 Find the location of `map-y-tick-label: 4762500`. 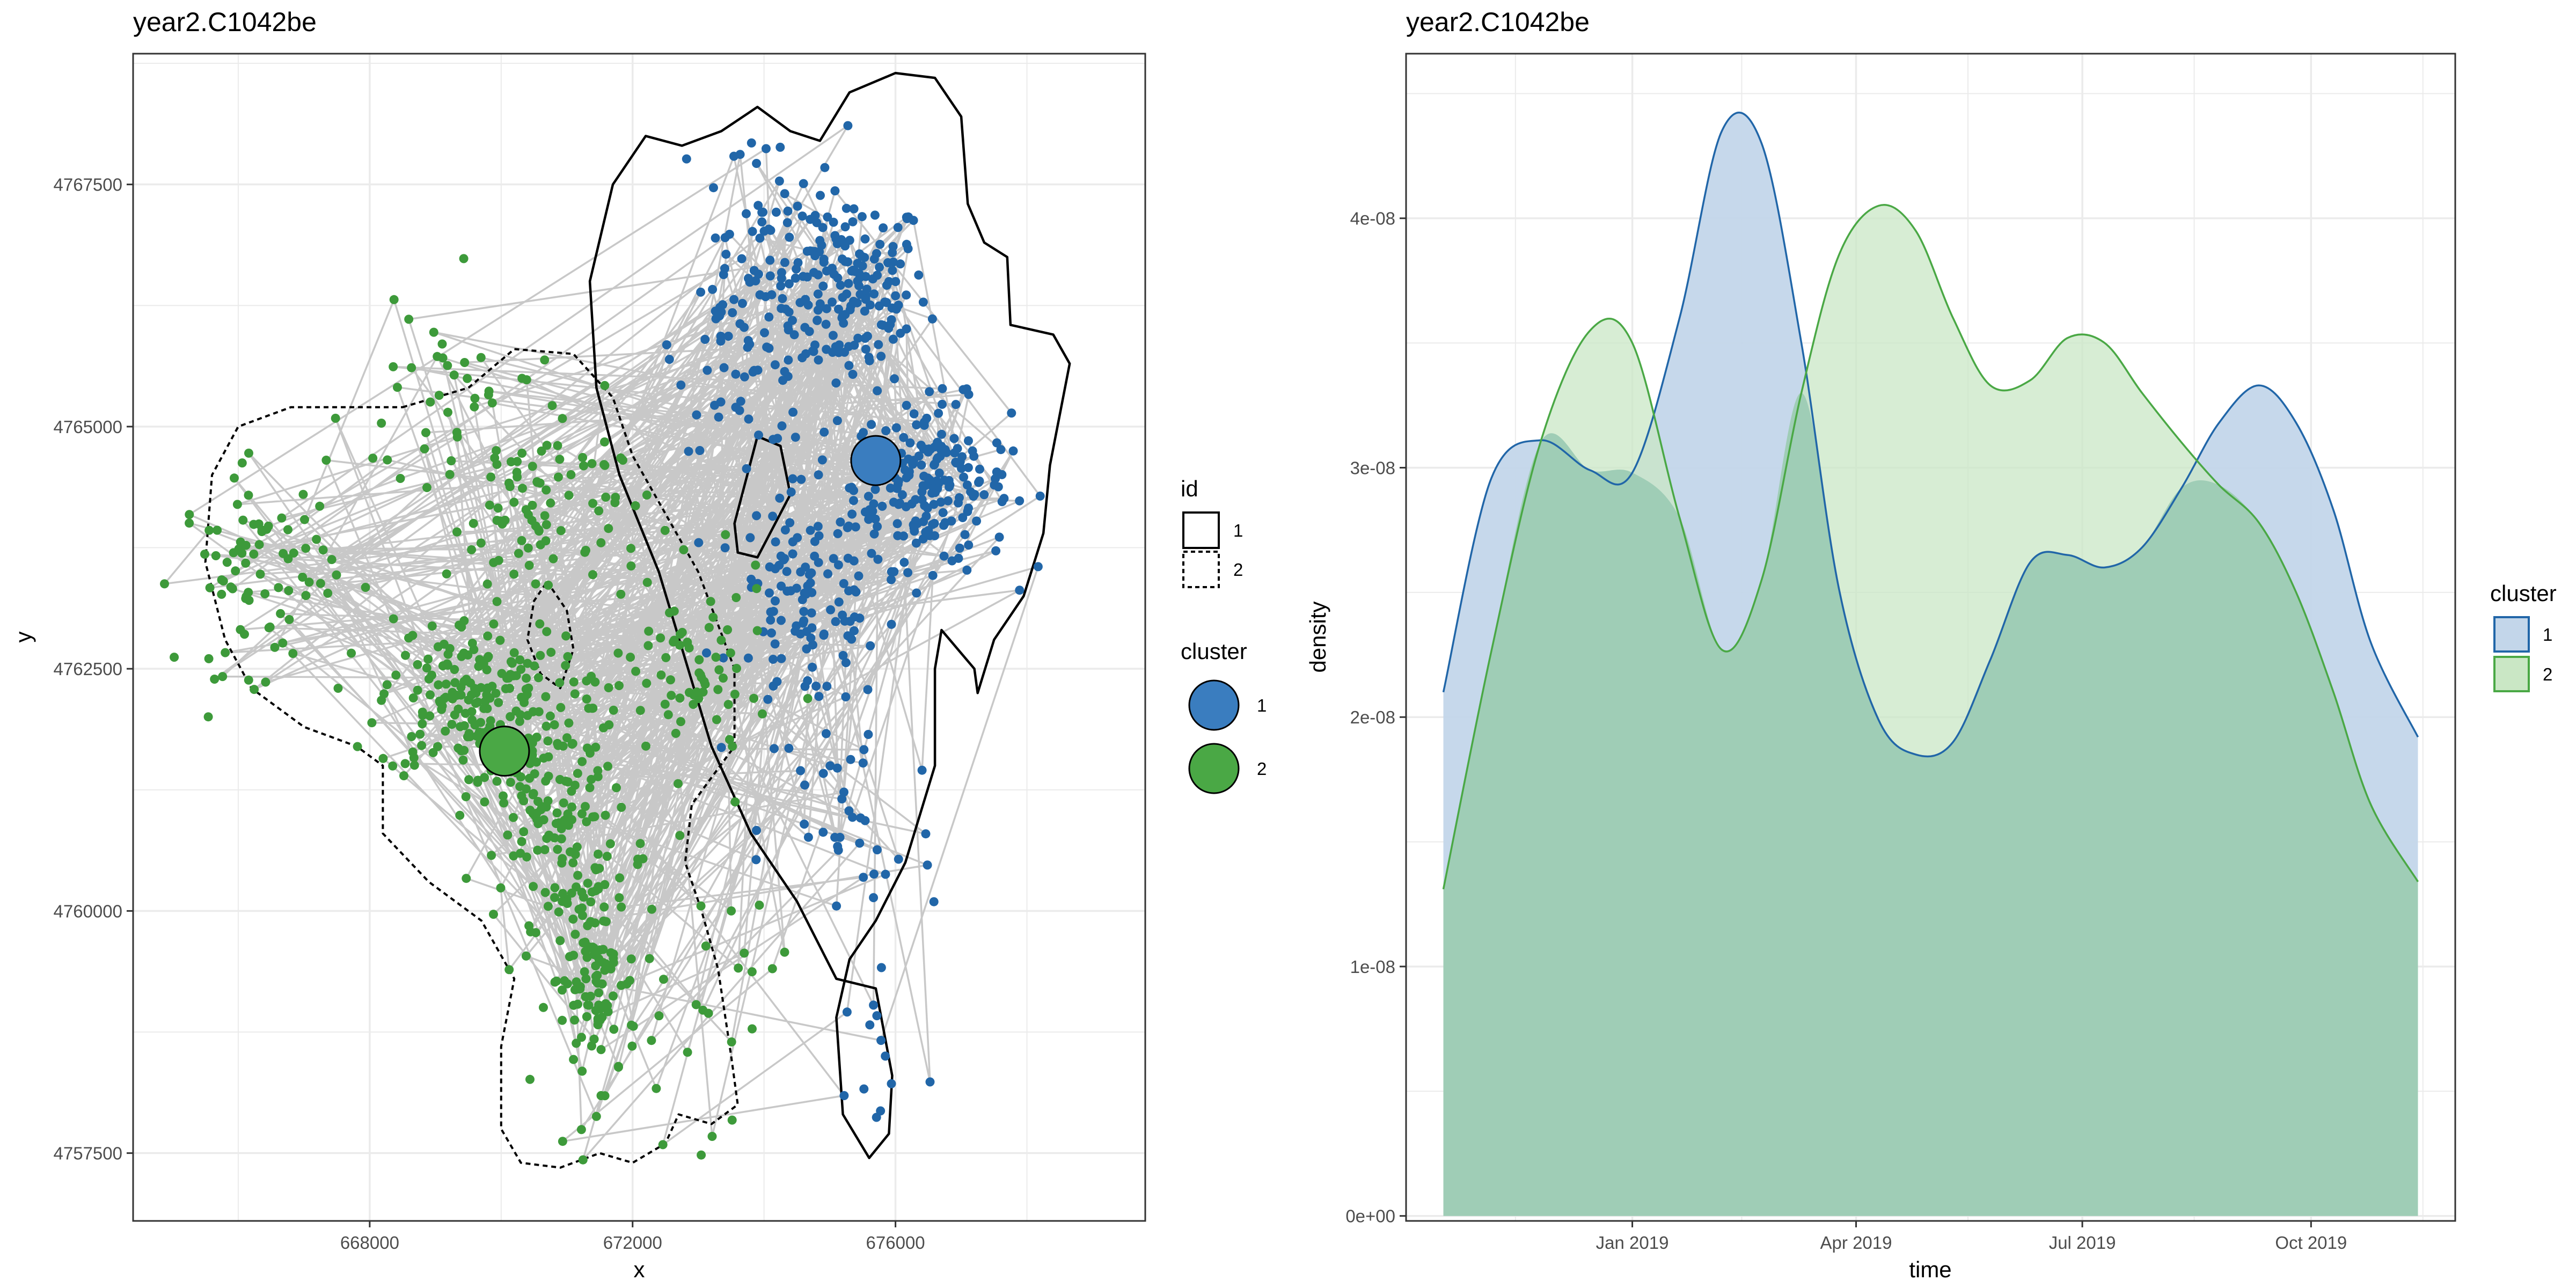

map-y-tick-label: 4762500 is located at coordinates (88, 669).